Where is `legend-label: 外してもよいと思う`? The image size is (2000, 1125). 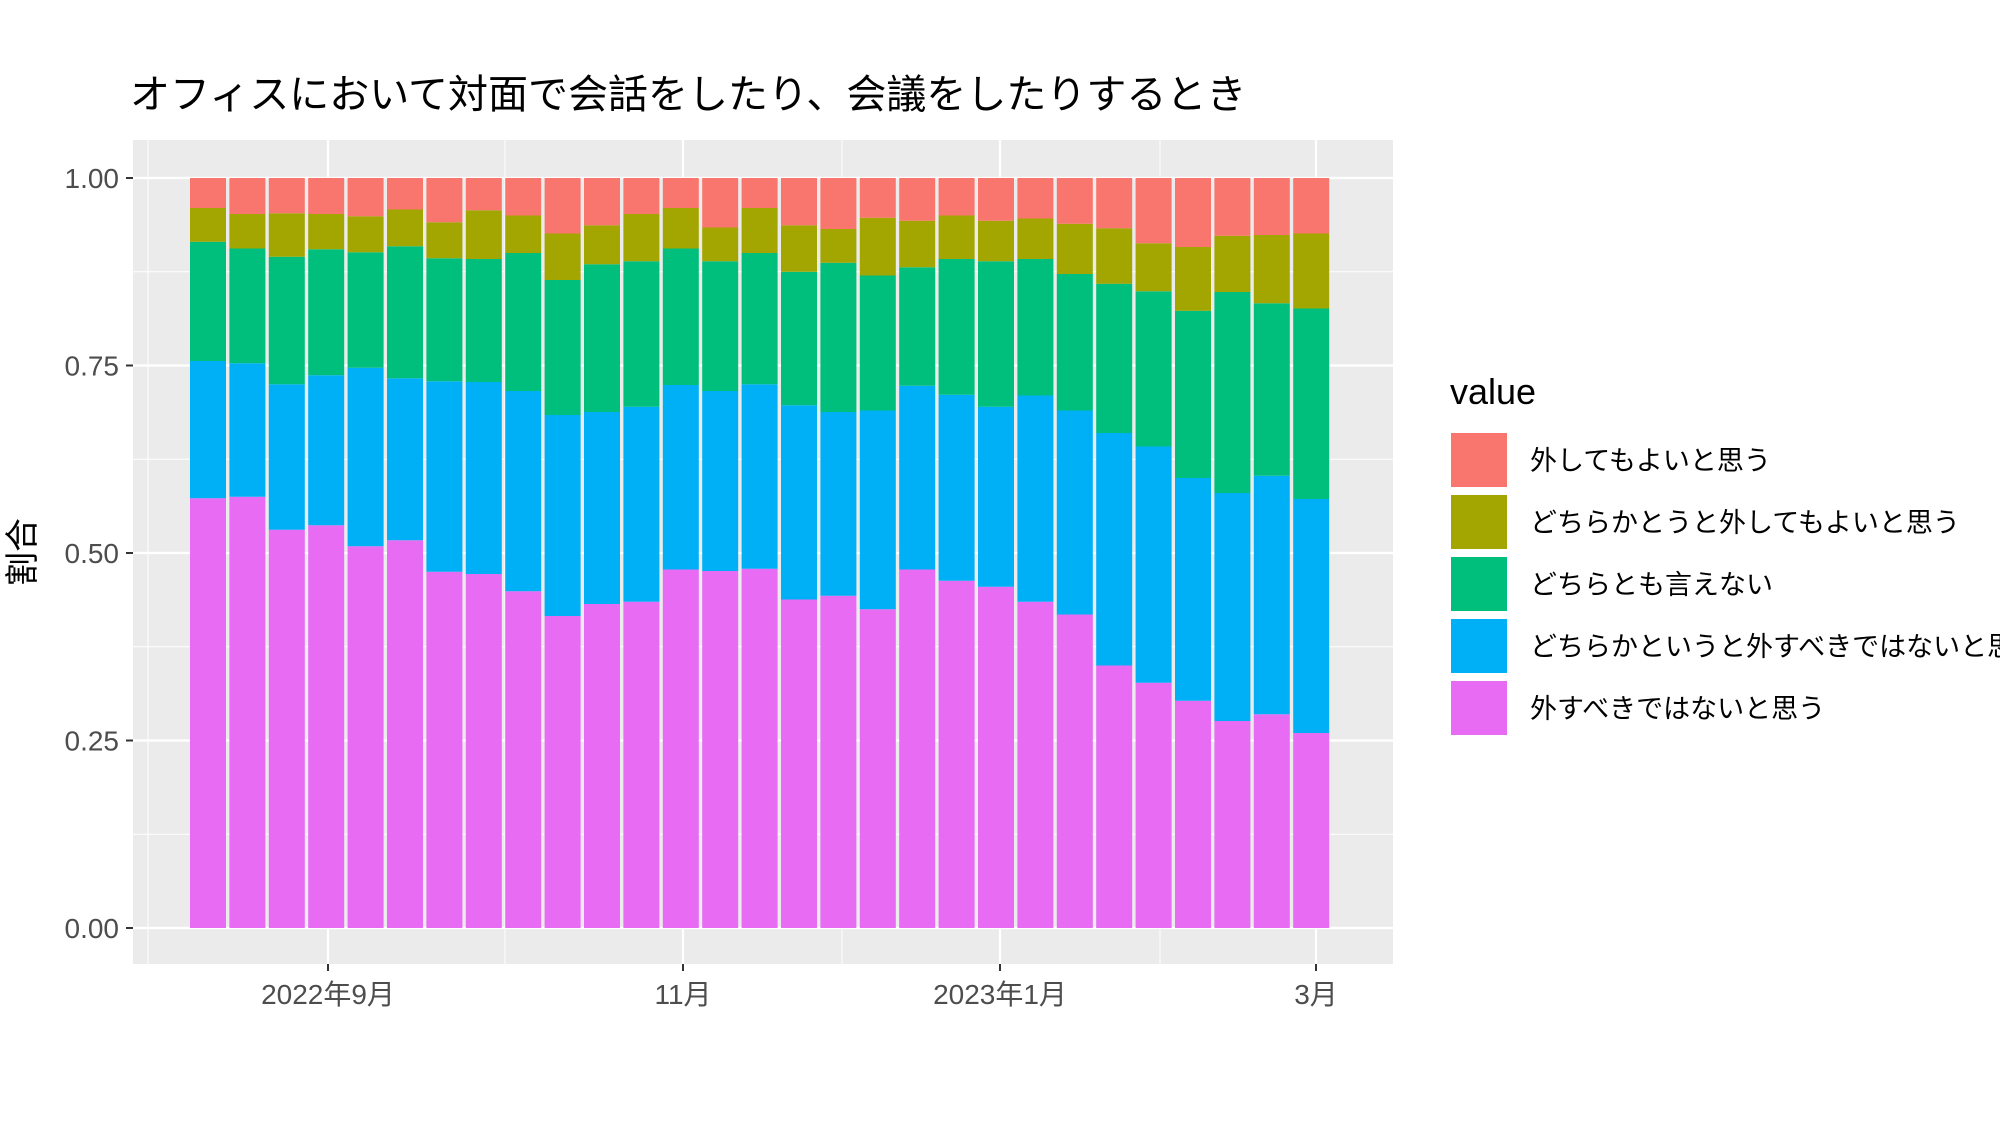 legend-label: 外してもよいと思う is located at coordinates (1650, 461).